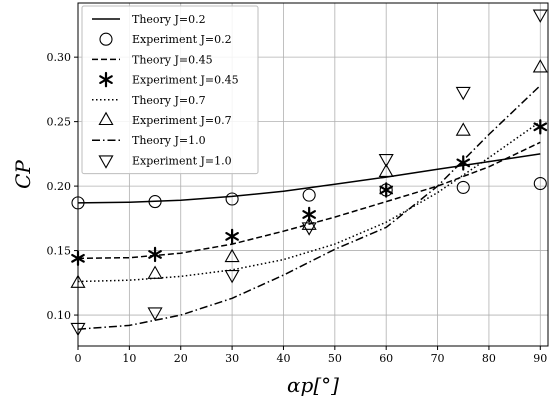 The image size is (555, 405). I want to click on legend-label: Theory J=1.0, so click(169, 140).